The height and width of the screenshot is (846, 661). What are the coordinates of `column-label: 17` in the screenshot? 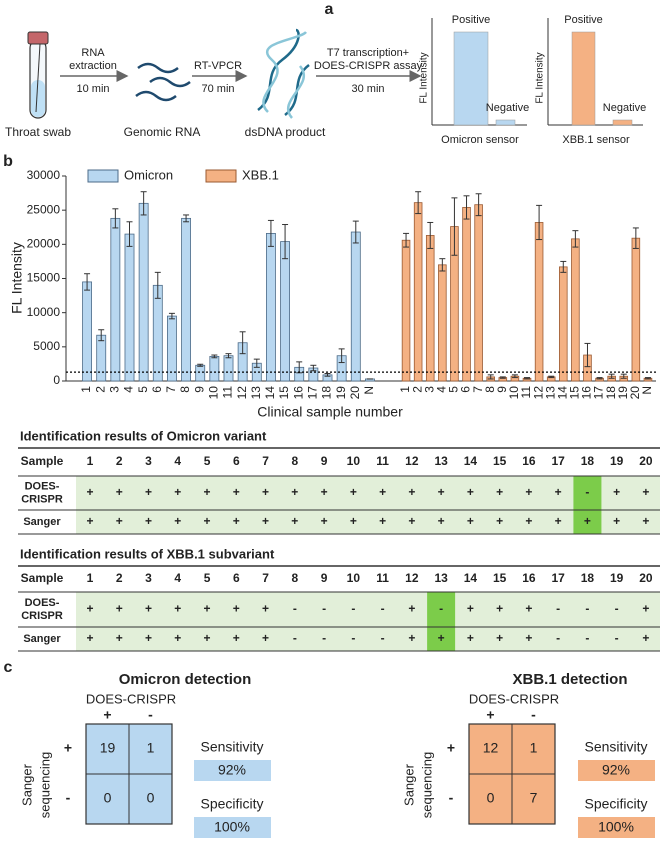 It's located at (558, 461).